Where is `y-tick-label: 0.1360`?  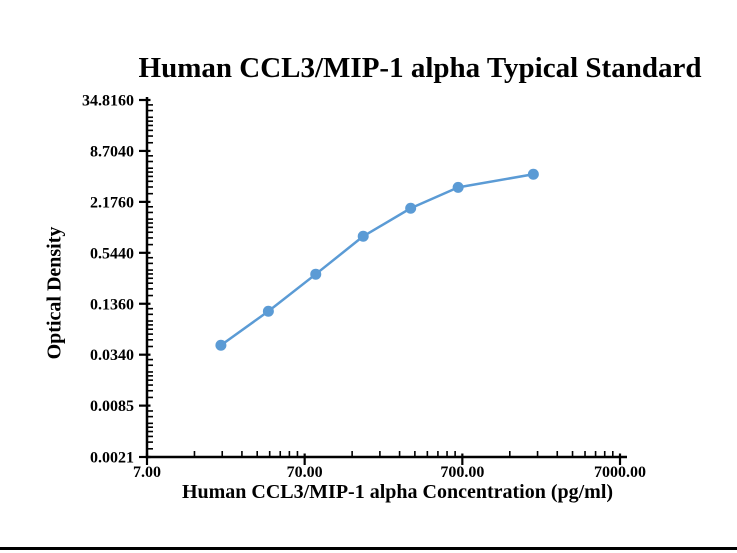
y-tick-label: 0.1360 is located at coordinates (112, 304).